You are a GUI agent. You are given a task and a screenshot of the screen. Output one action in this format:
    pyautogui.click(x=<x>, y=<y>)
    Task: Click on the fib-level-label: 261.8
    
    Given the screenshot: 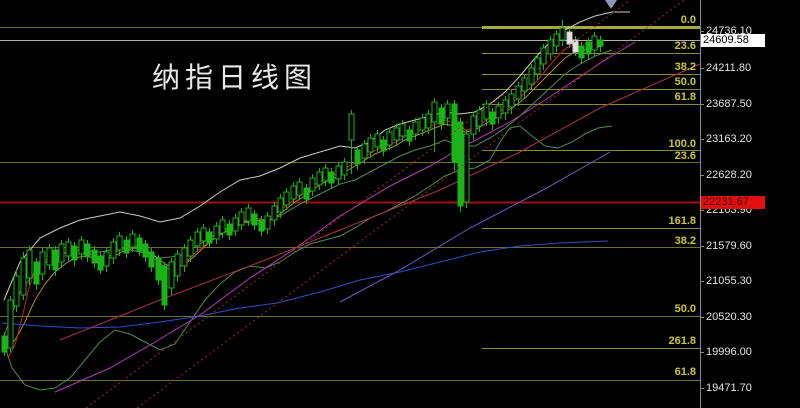 What is the action you would take?
    pyautogui.click(x=682, y=341)
    